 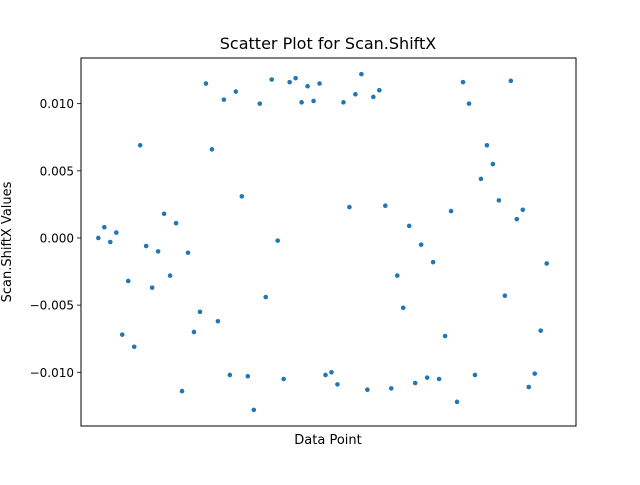 I want to click on y-tick-label: 0.005, so click(x=57, y=171).